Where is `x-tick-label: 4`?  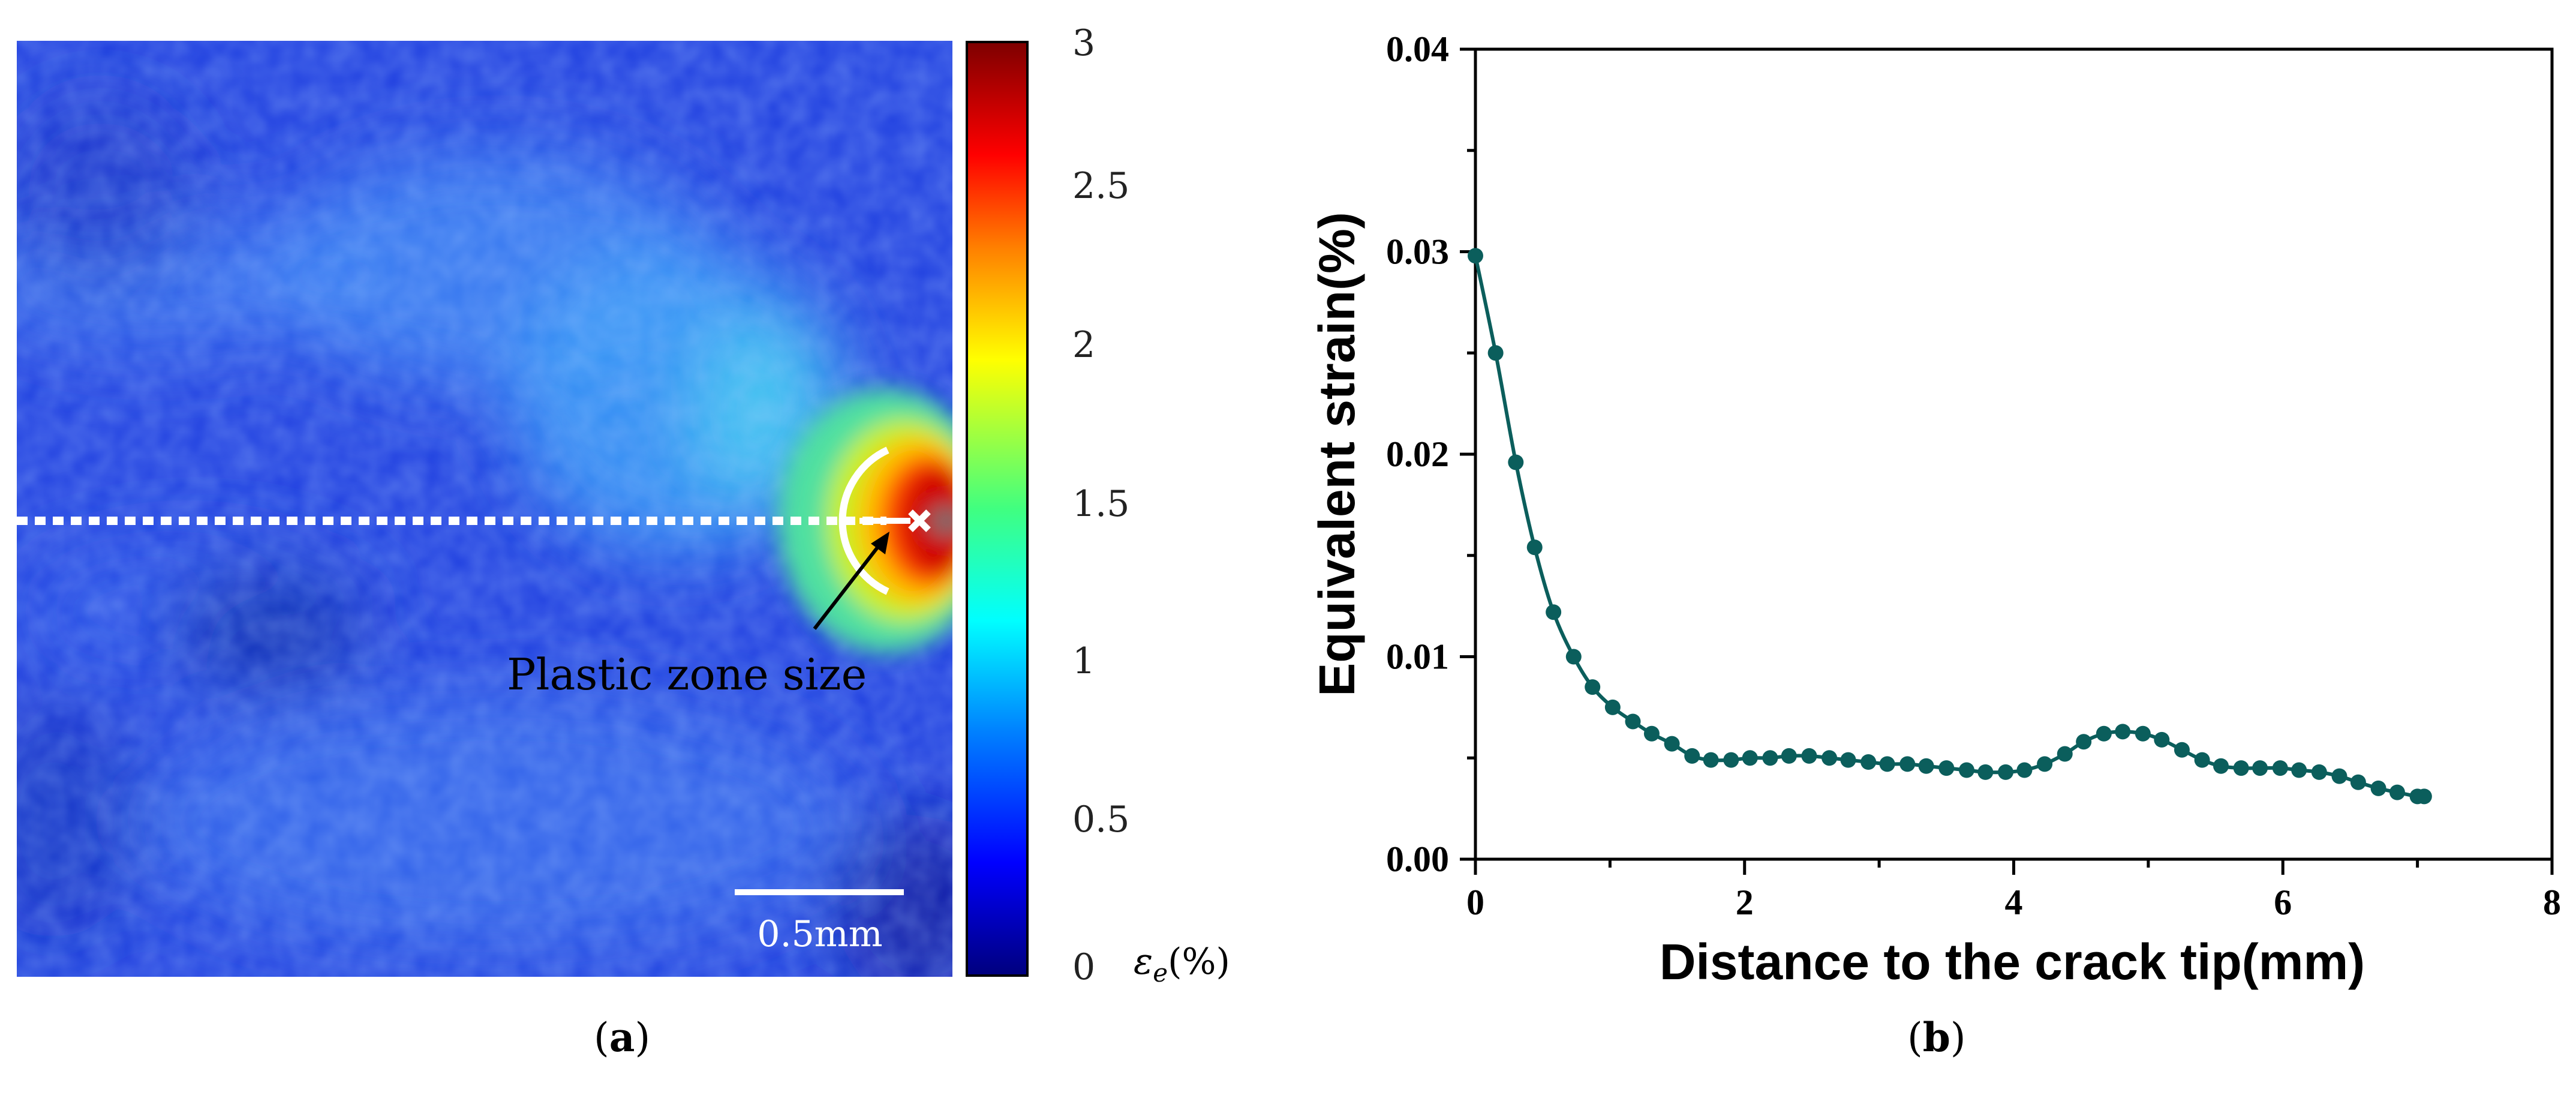 x-tick-label: 4 is located at coordinates (2014, 902).